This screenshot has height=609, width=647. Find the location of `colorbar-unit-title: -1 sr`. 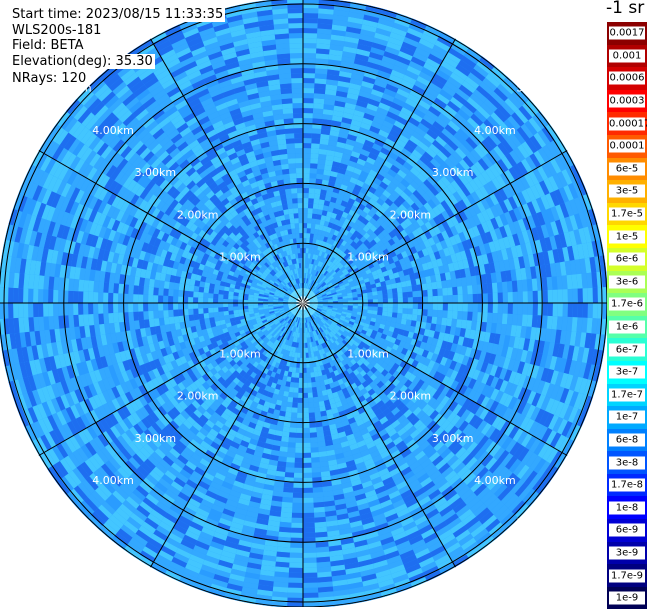

colorbar-unit-title: -1 sr is located at coordinates (625, 9).